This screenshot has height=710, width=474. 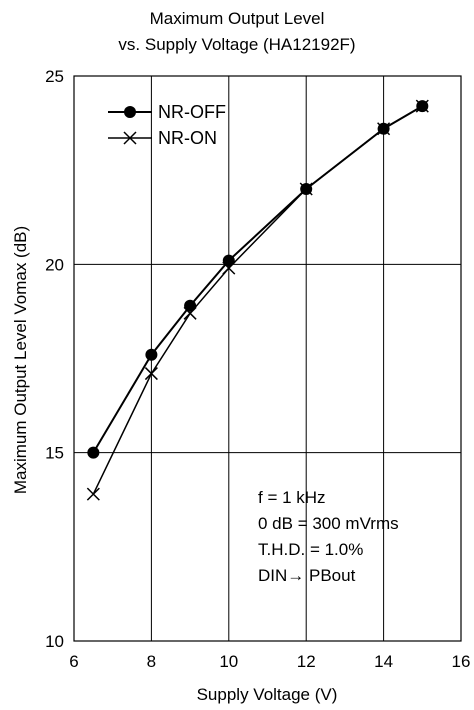 I want to click on y-axis-label: Maximum Output Level Vomax (dB), so click(x=20, y=360).